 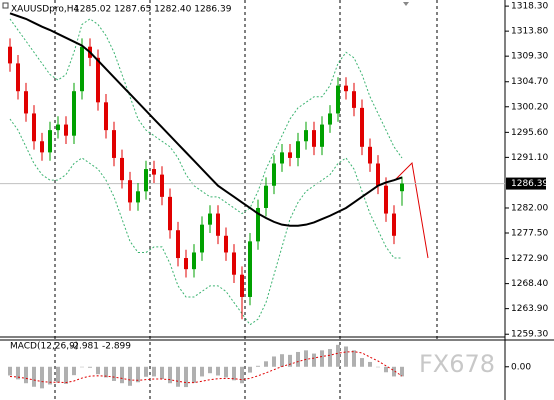 I want to click on symbol-icon, so click(x=5, y=5).